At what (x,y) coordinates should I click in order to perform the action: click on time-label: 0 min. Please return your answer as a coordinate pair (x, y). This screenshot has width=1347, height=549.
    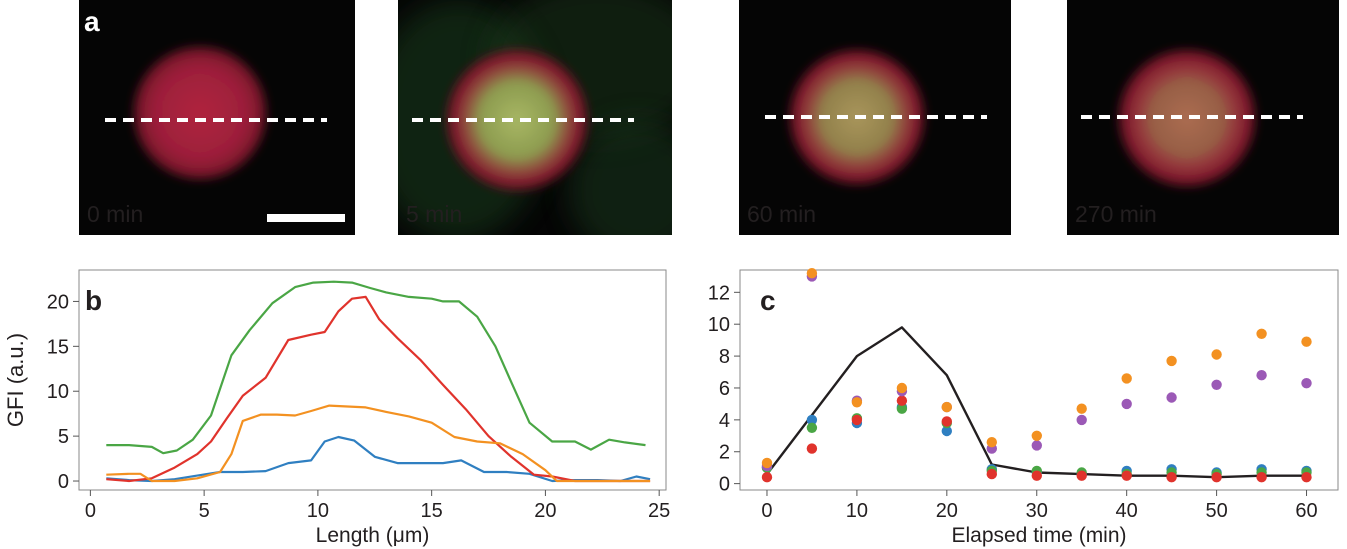
    Looking at the image, I should click on (115, 214).